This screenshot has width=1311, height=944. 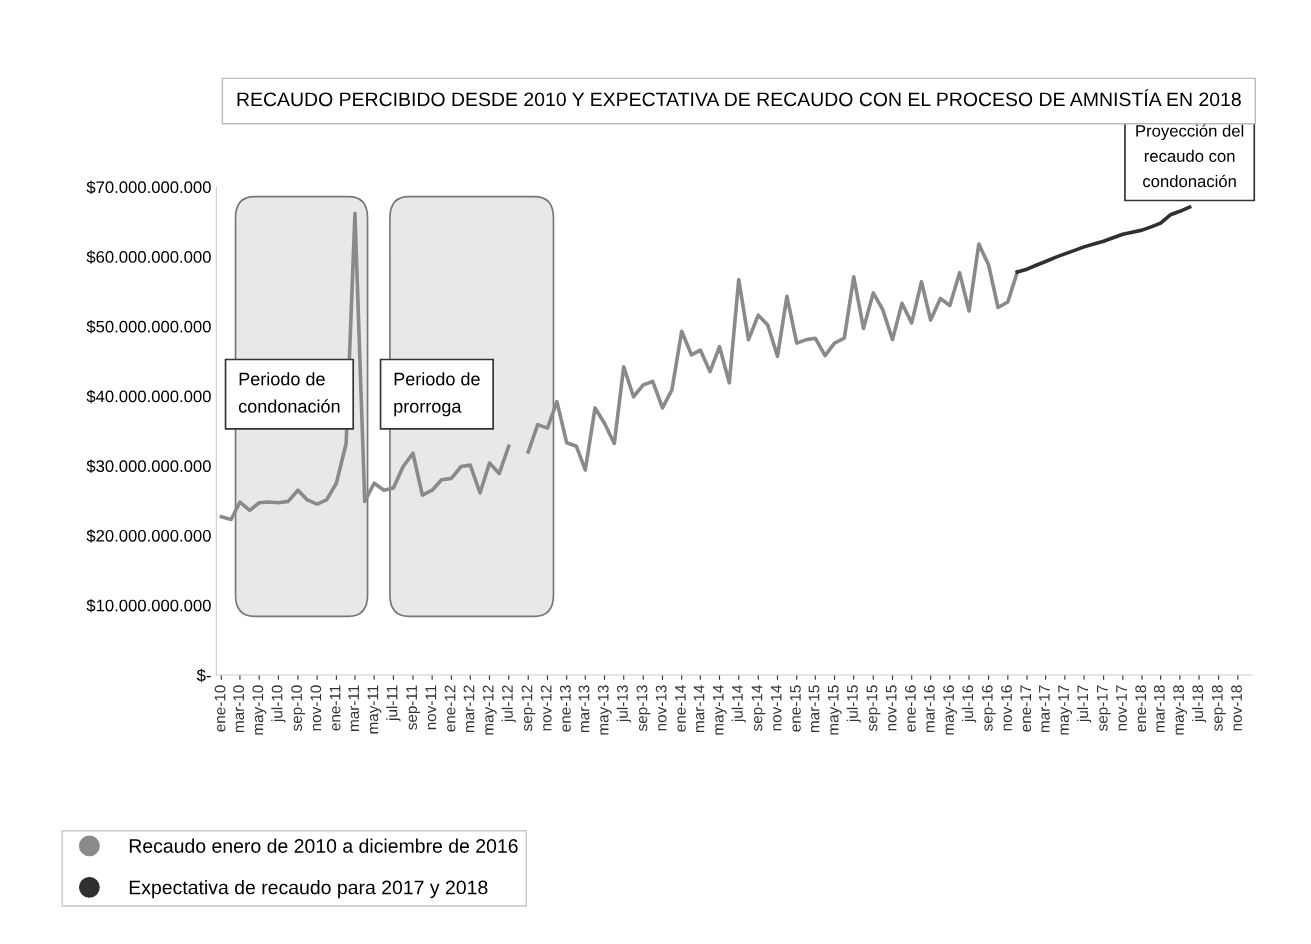 I want to click on x-tick-label: sep-12, so click(x=528, y=708).